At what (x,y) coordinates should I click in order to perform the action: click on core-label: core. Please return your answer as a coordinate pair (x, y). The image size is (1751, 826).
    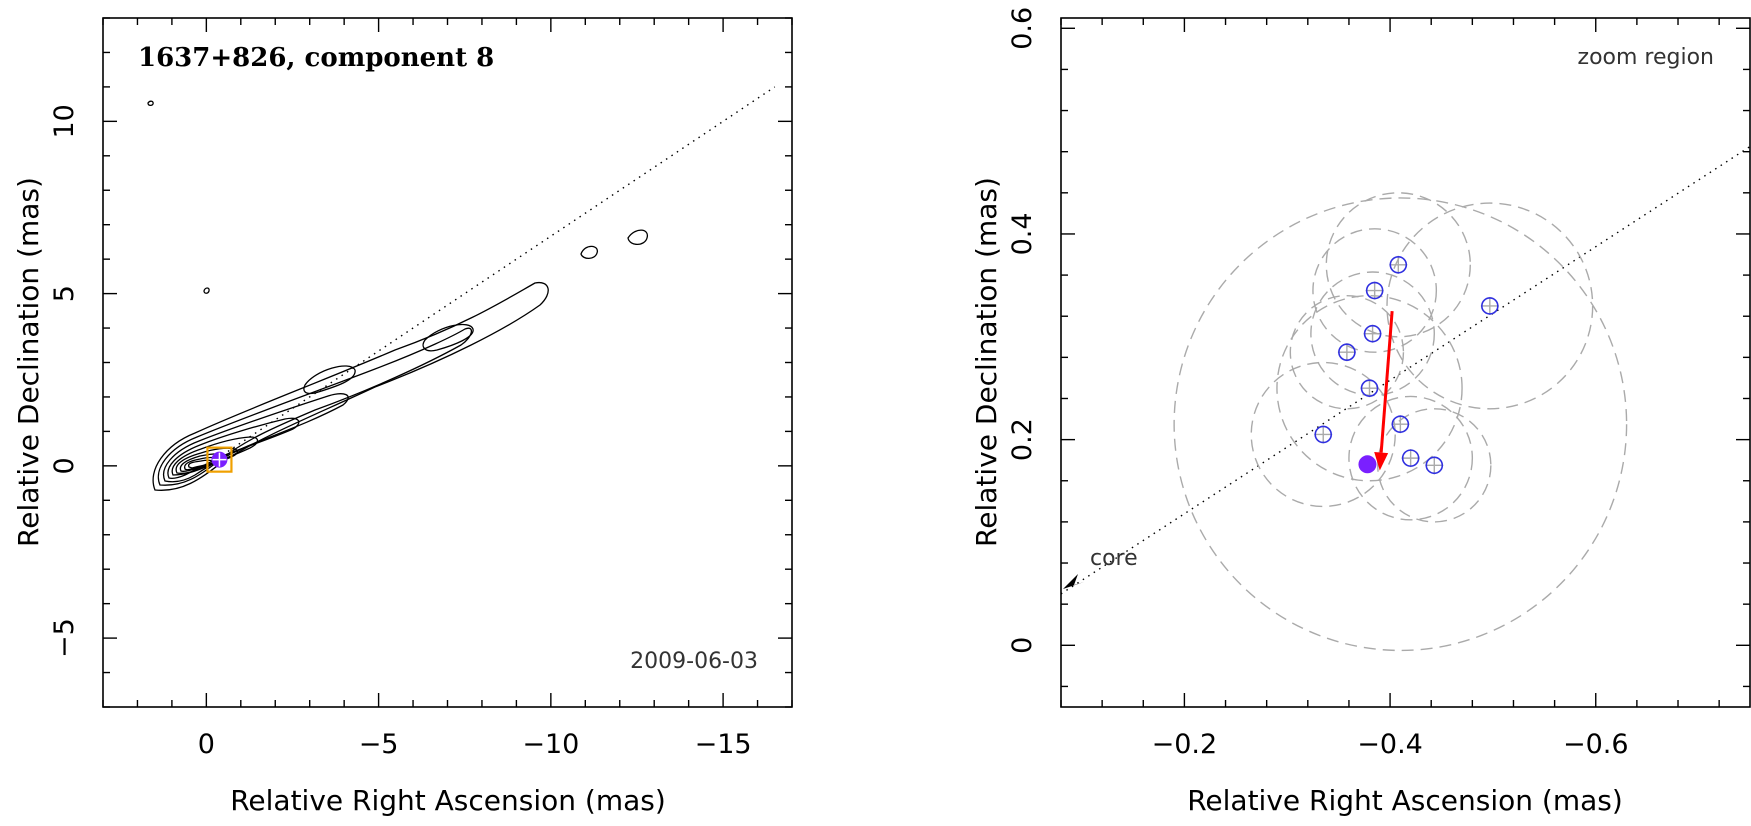
    Looking at the image, I should click on (1114, 558).